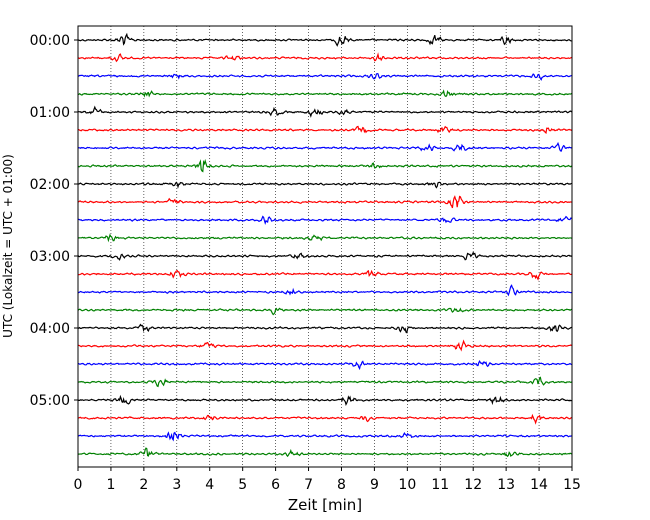 This screenshot has height=520, width=650. I want to click on x-tick-label-4: 4, so click(209, 485).